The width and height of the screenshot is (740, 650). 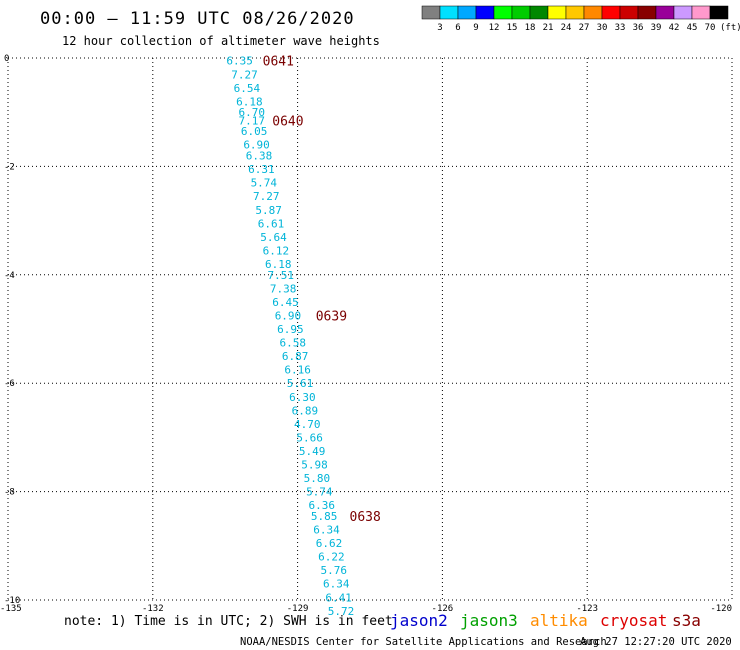 I want to click on colorbar-label: 3, so click(x=439, y=28).